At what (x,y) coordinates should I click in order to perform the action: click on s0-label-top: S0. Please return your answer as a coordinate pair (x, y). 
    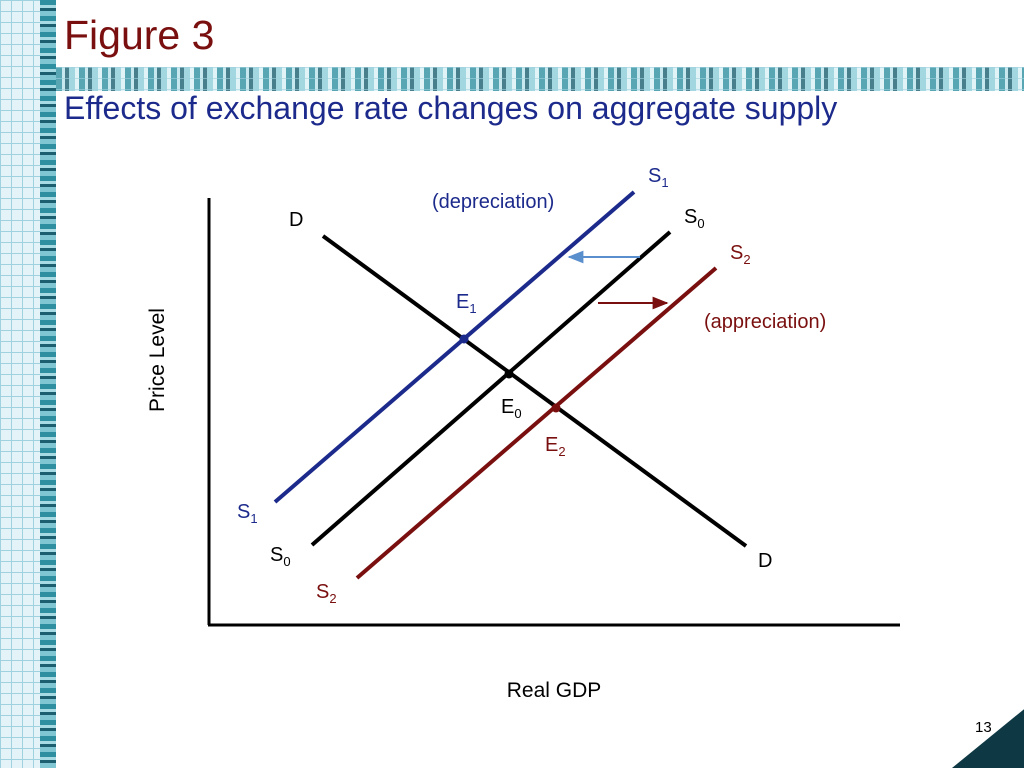
    Looking at the image, I should click on (694, 218).